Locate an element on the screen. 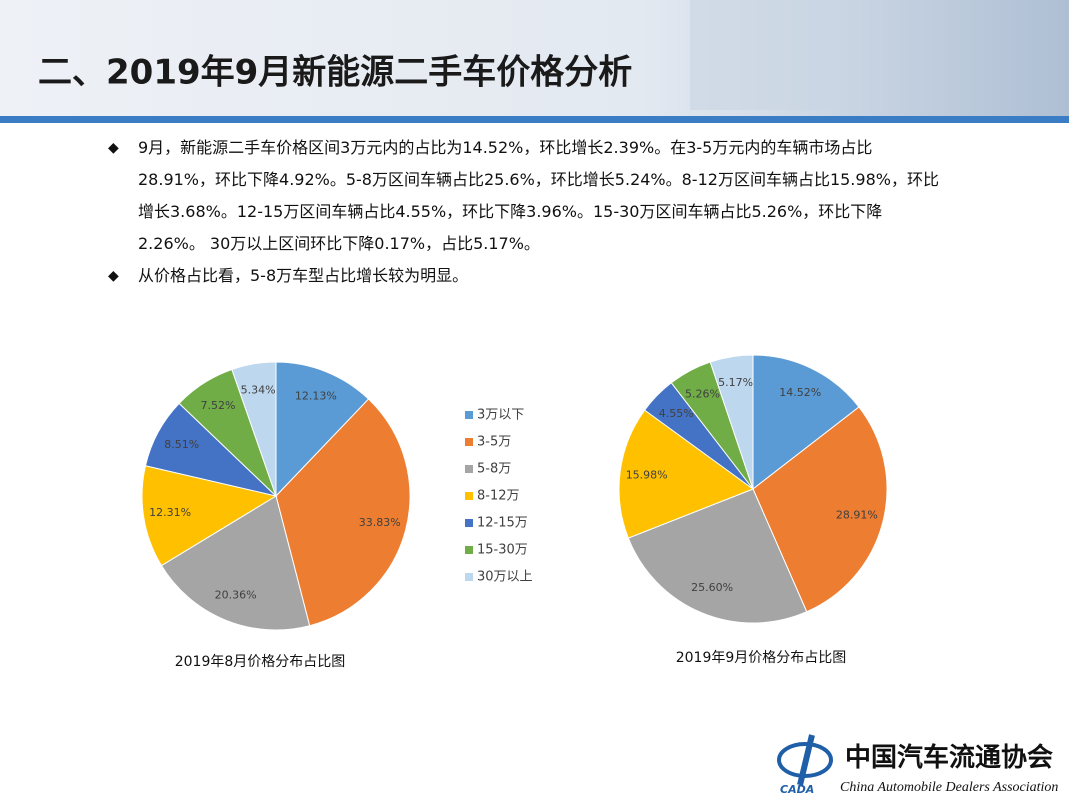 The image size is (1069, 805). legend-label: 8-12万 is located at coordinates (498, 496).